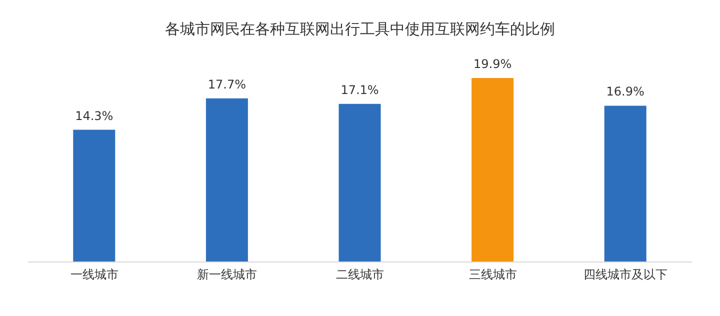 Image resolution: width=720 pixels, height=316 pixels. What do you see at coordinates (227, 84) in the screenshot?
I see `data-label: 17.7%` at bounding box center [227, 84].